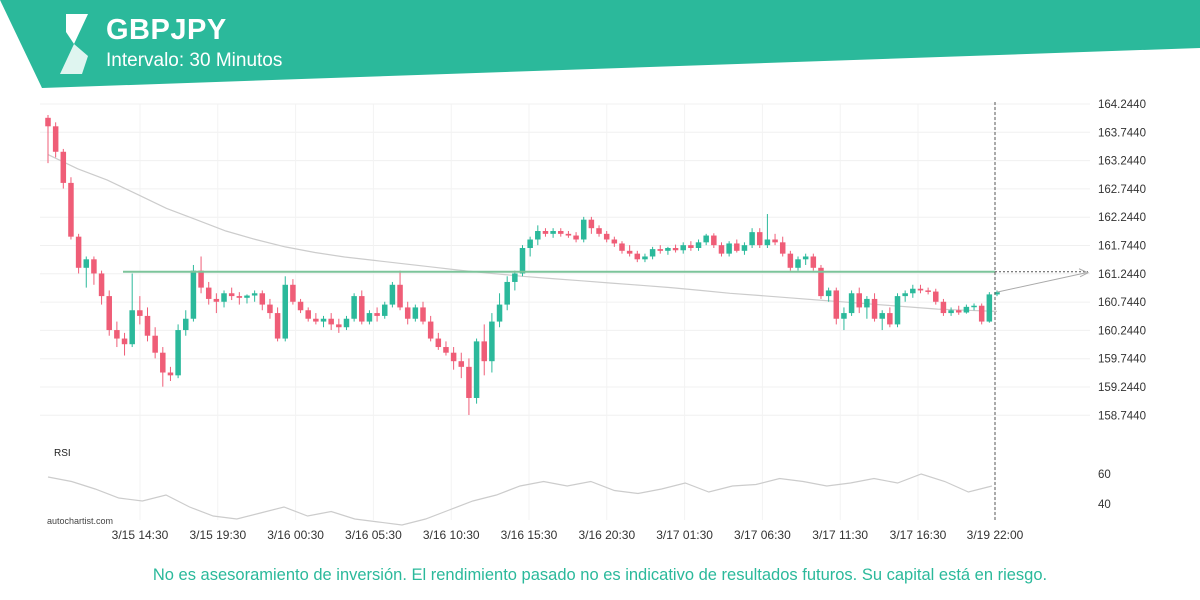 Image resolution: width=1200 pixels, height=600 pixels. I want to click on price-tick-label: 162.7440, so click(1122, 190).